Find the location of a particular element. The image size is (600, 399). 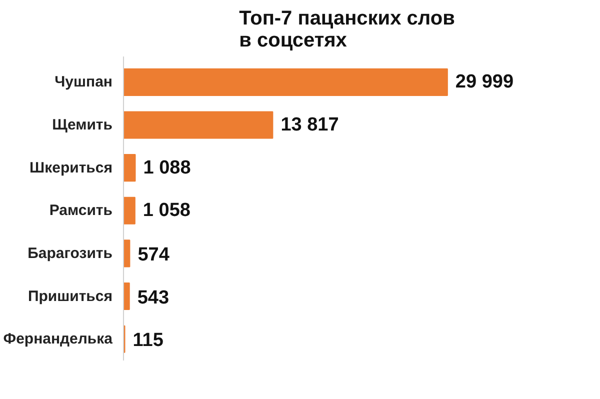

chart-title: Топ-7 пацанских слов в соцсетях is located at coordinates (347, 30).